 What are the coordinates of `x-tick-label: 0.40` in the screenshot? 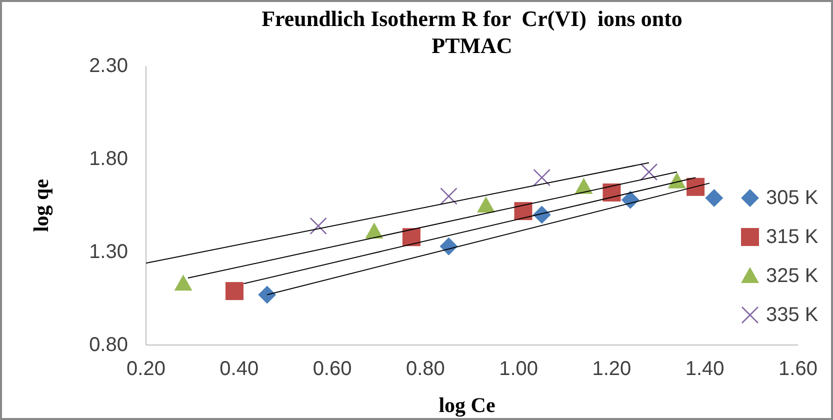 It's located at (239, 369).